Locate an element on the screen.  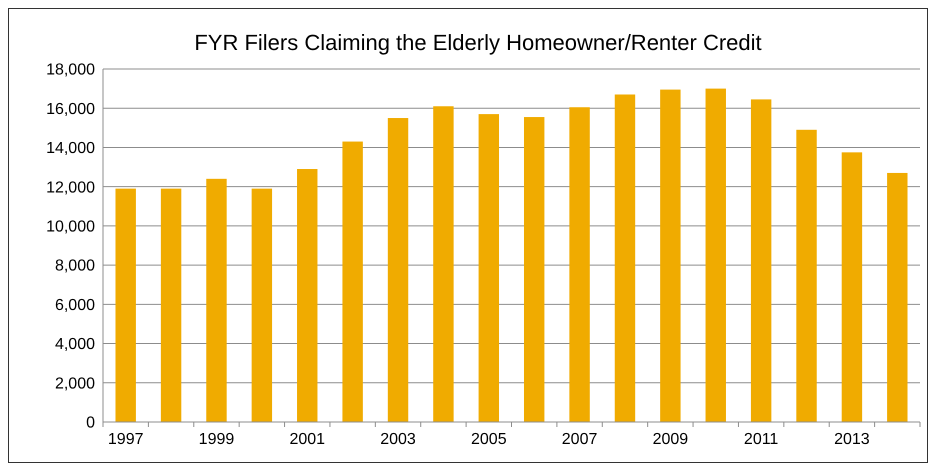
x-tick-label: 2003 is located at coordinates (398, 439).